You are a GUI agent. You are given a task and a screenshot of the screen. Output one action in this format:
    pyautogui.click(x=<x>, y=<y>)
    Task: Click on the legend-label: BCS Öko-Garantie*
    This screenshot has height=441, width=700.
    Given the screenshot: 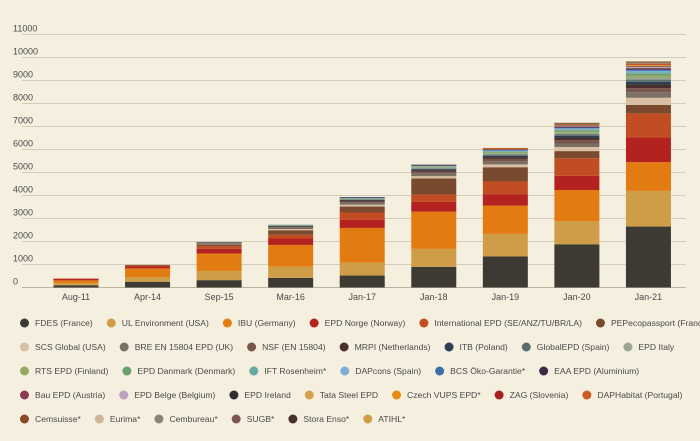 What is the action you would take?
    pyautogui.click(x=488, y=371)
    